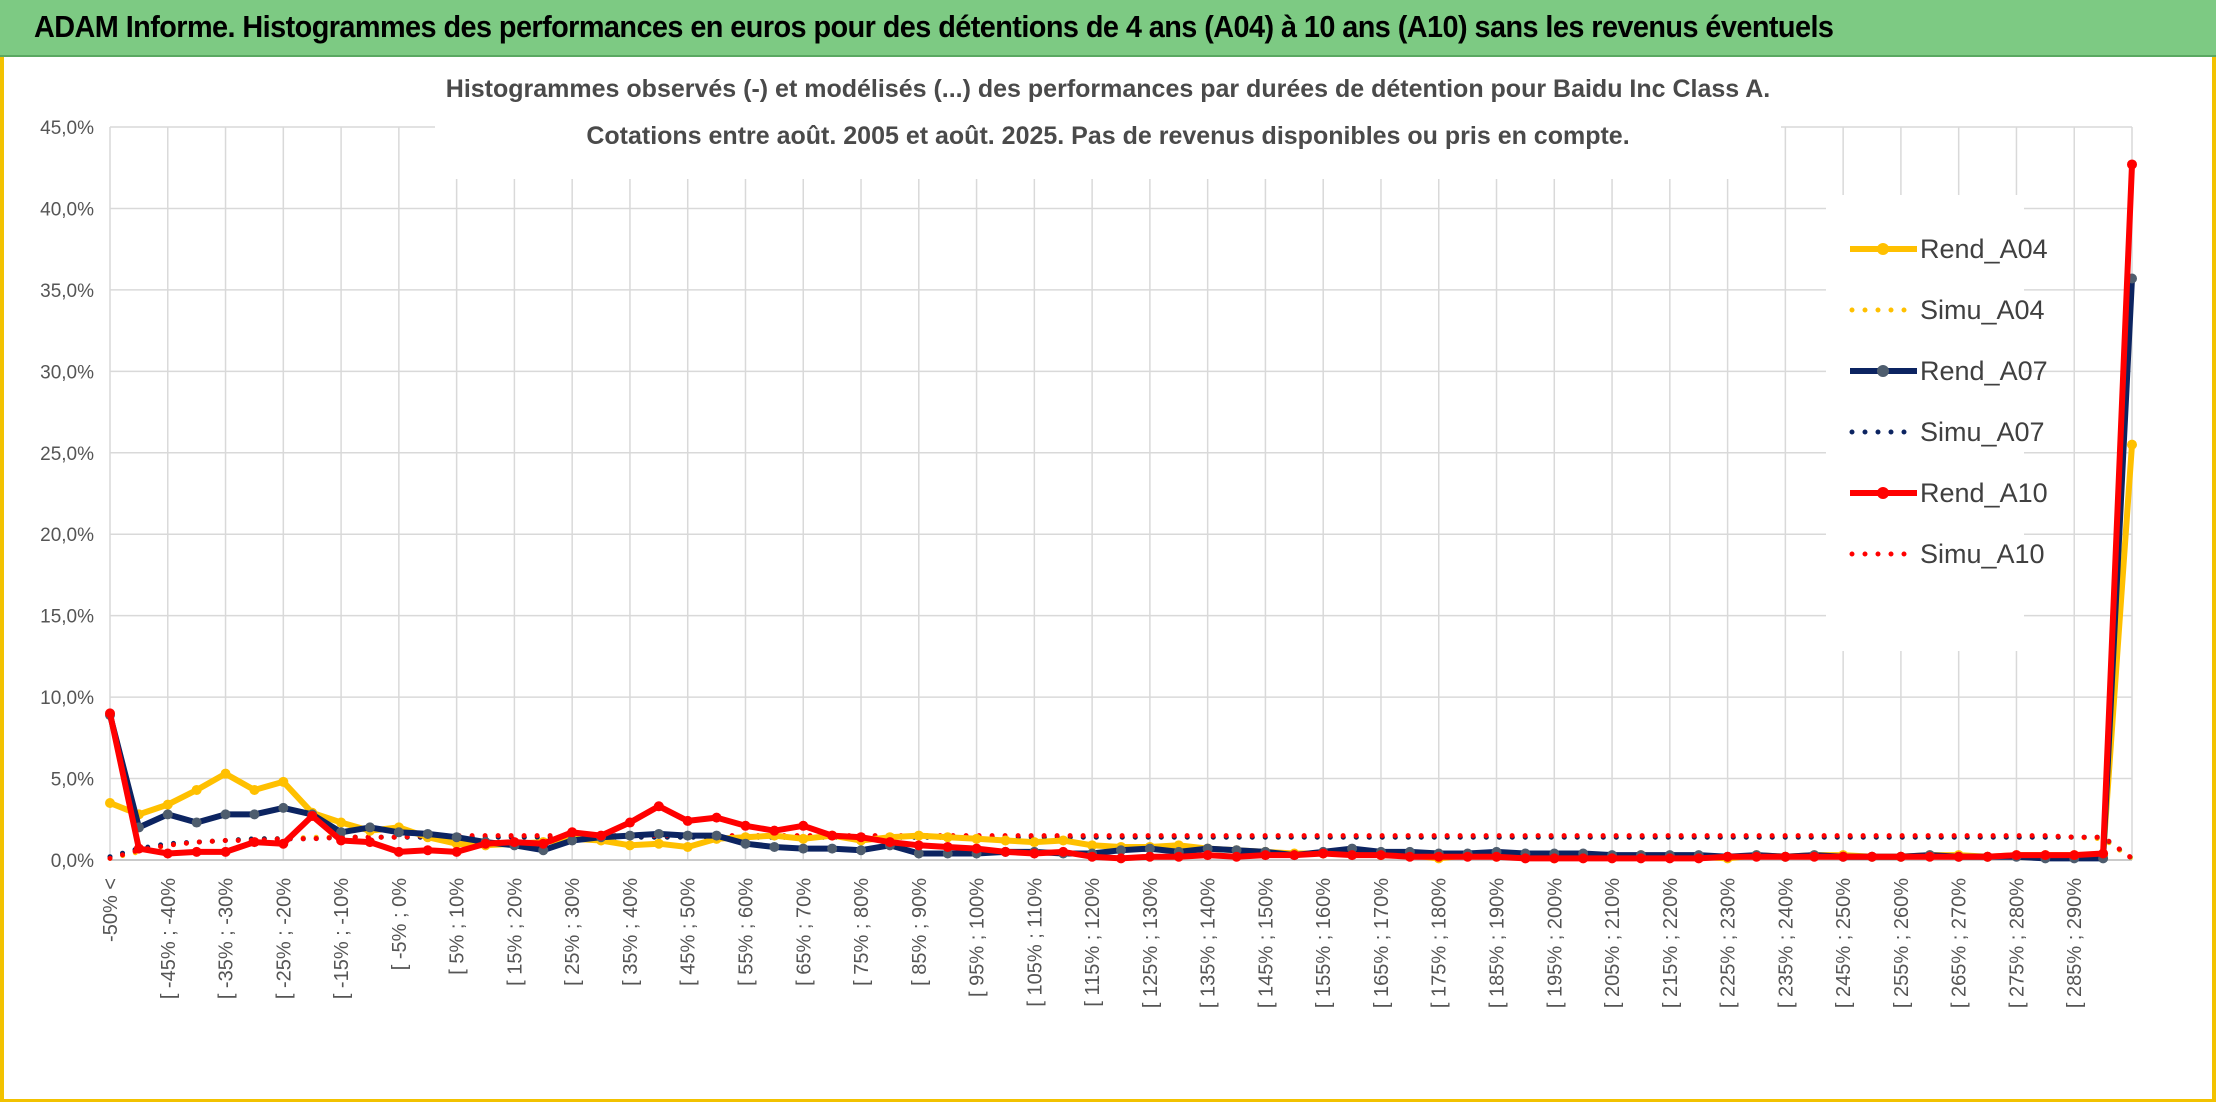 The width and height of the screenshot is (2216, 1102). What do you see at coordinates (1984, 493) in the screenshot?
I see `legend-label: Rend_A10` at bounding box center [1984, 493].